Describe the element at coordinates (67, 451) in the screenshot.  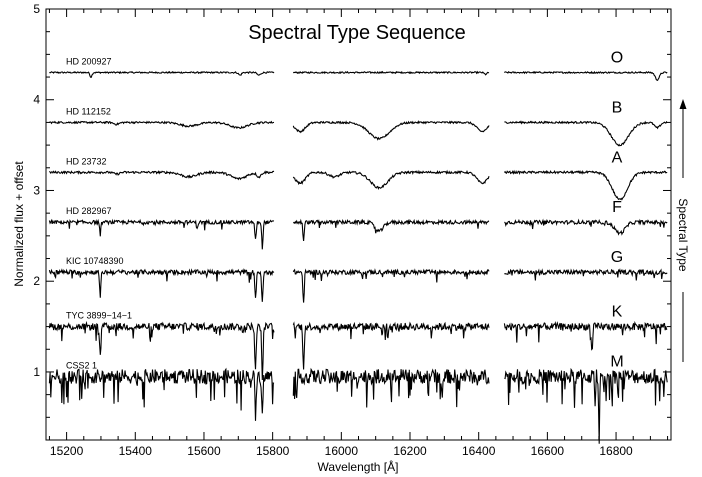
I see `x-tick-label: 15200` at that location.